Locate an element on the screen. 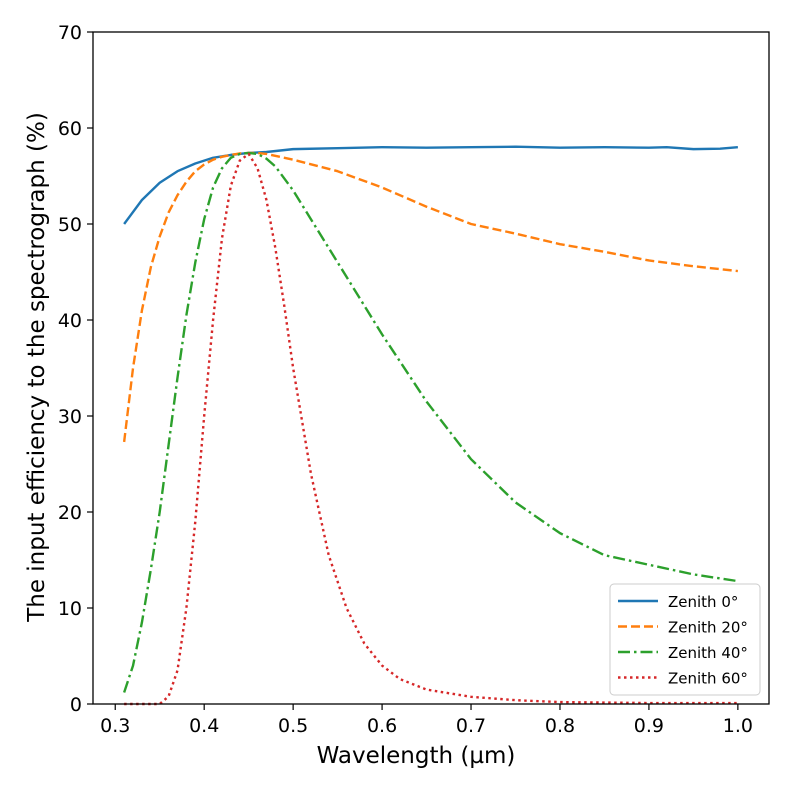 This screenshot has height=793, width=793. x-tick-label: 0.7 is located at coordinates (471, 726).